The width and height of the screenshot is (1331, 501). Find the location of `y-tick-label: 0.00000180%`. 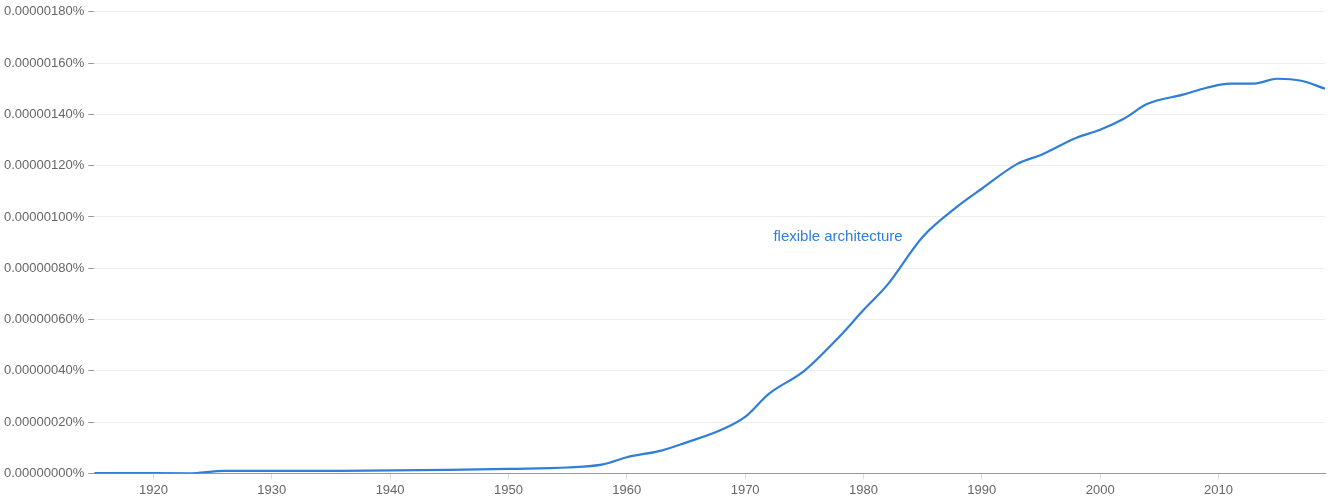

y-tick-label: 0.00000180% is located at coordinates (44, 11).